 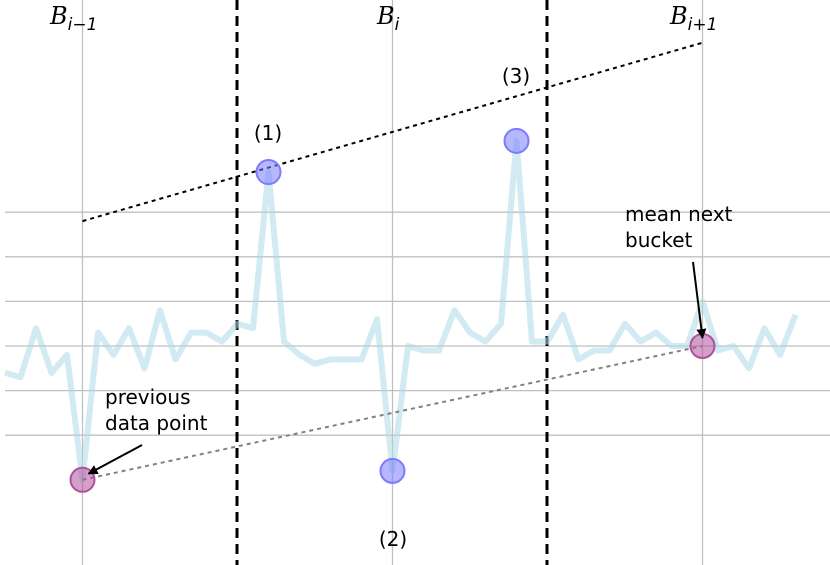 I want to click on bucket-label: Bi+1, so click(x=693, y=18).